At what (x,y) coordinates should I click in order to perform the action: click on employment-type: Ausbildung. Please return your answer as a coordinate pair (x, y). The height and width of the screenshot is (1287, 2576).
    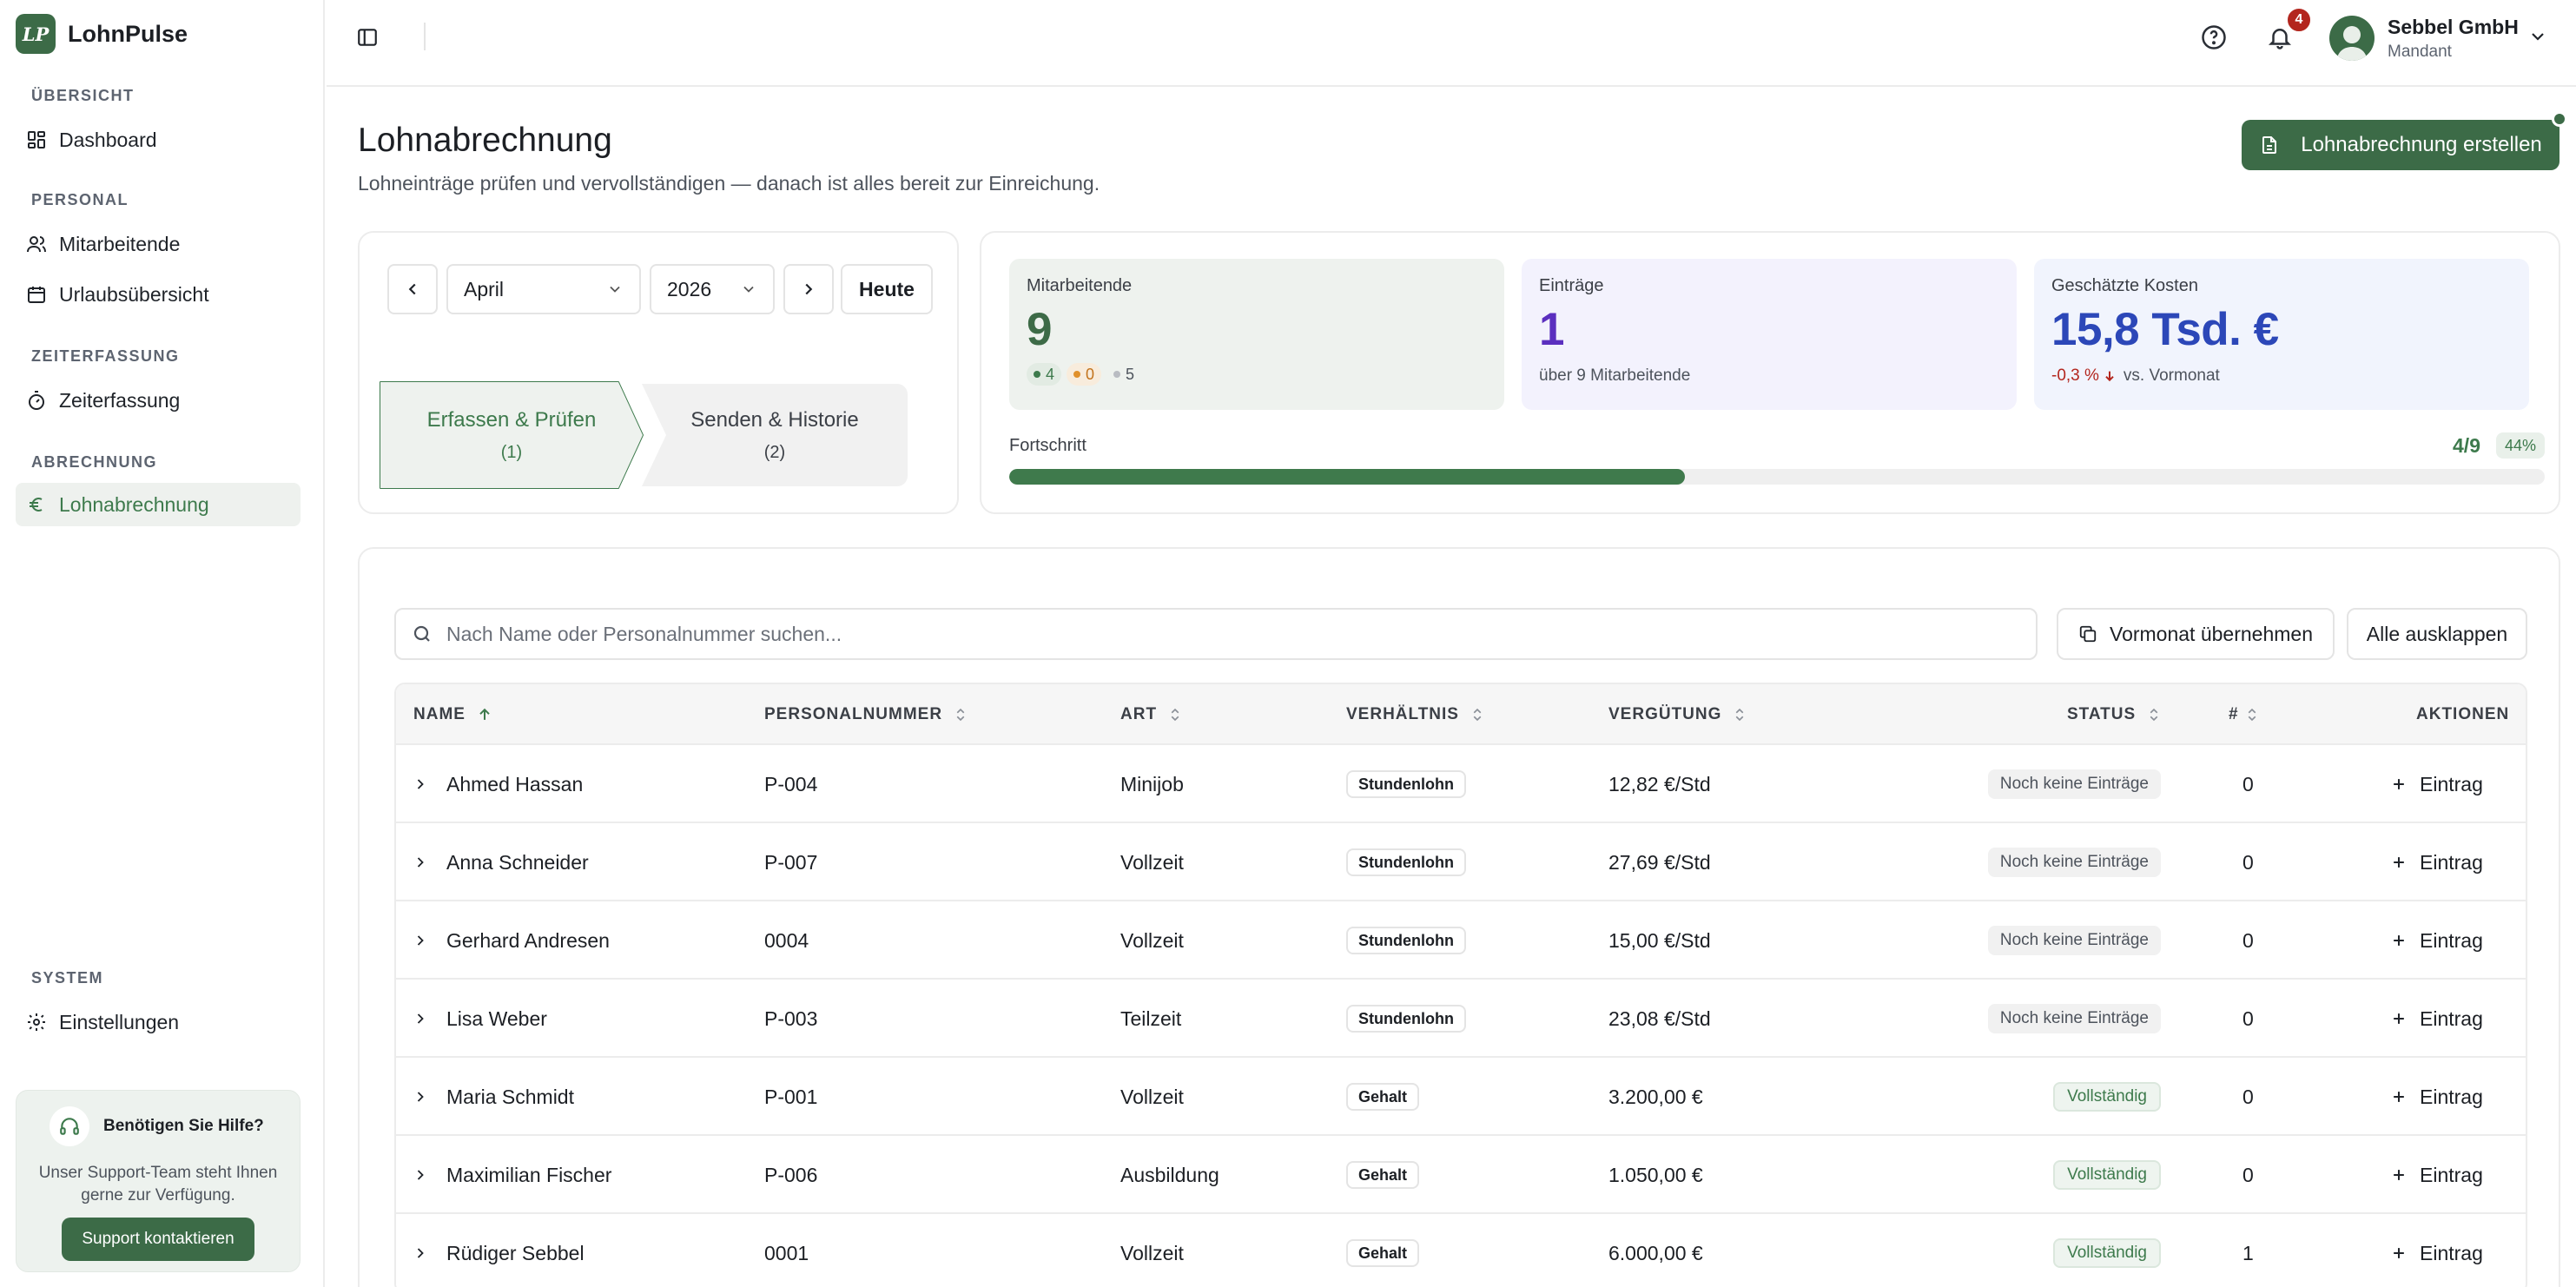
    Looking at the image, I should click on (1170, 1174).